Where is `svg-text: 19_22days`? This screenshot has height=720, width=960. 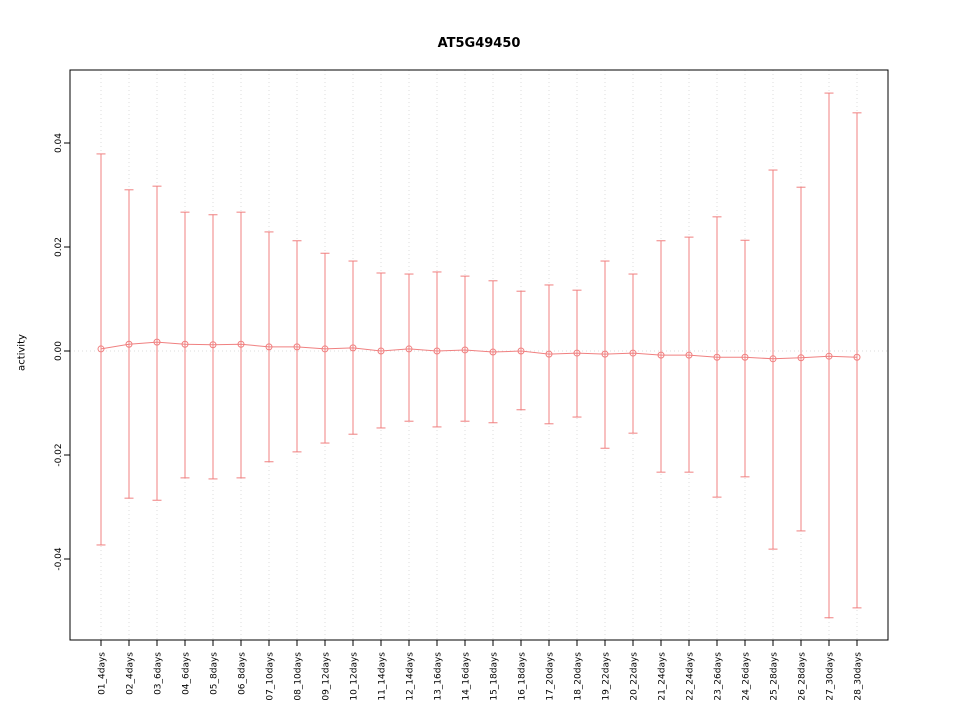
svg-text: 19_22days is located at coordinates (607, 676).